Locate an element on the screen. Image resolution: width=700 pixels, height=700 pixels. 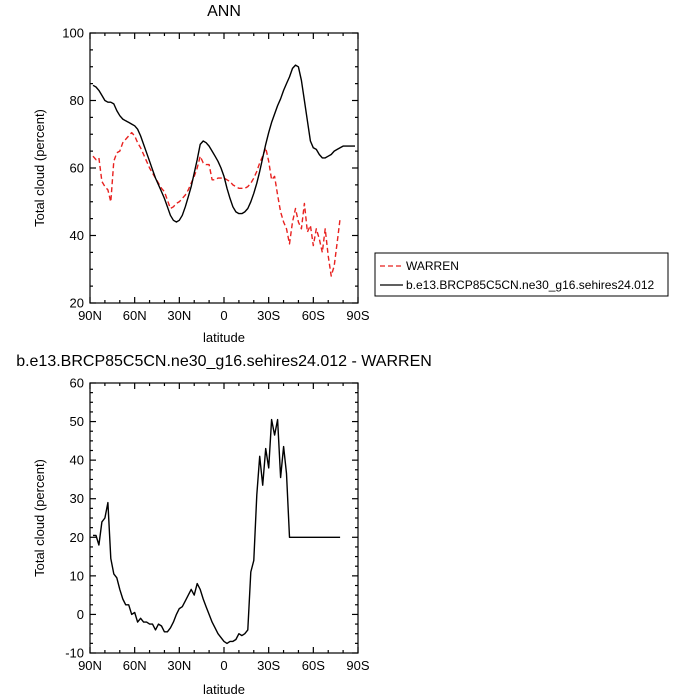
bottom-y-axis-label: Total cloud (percent) is located at coordinates (39, 518).